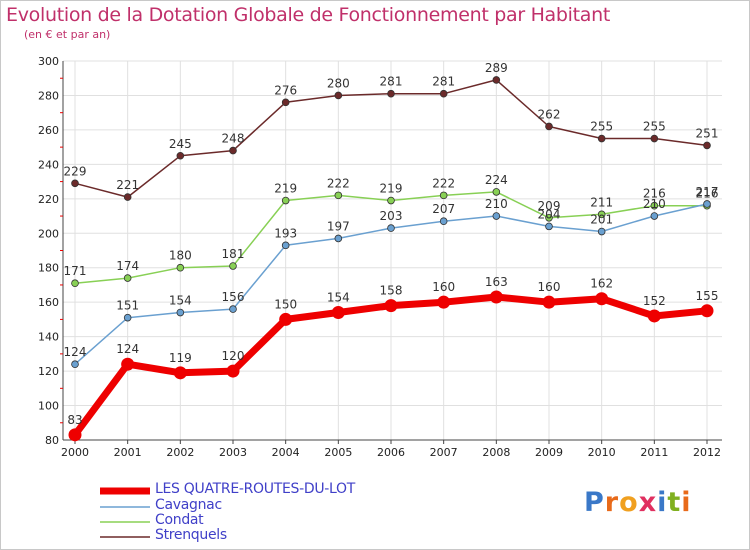 The width and height of the screenshot is (750, 550). What do you see at coordinates (75, 171) in the screenshot?
I see `data-label: 229` at bounding box center [75, 171].